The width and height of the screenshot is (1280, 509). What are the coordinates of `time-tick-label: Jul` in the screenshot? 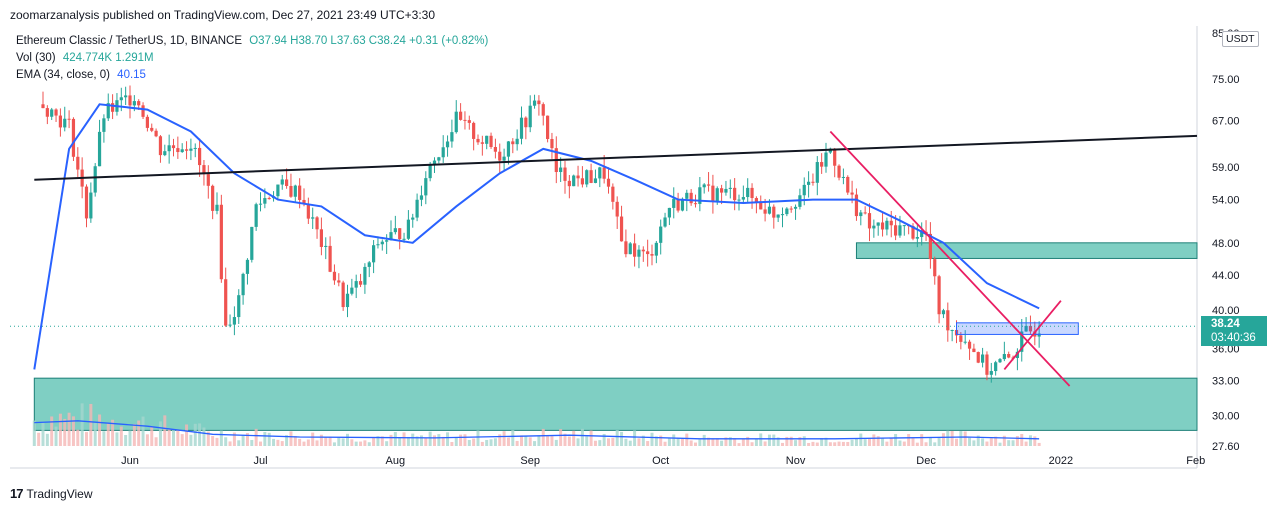 It's located at (260, 461).